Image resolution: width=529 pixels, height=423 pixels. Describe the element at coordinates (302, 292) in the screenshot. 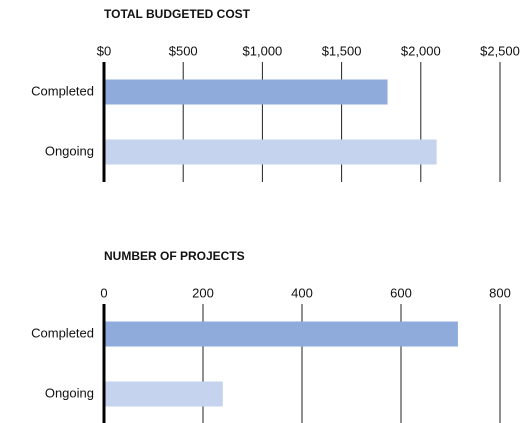

I see `x-tick-label: 400` at that location.